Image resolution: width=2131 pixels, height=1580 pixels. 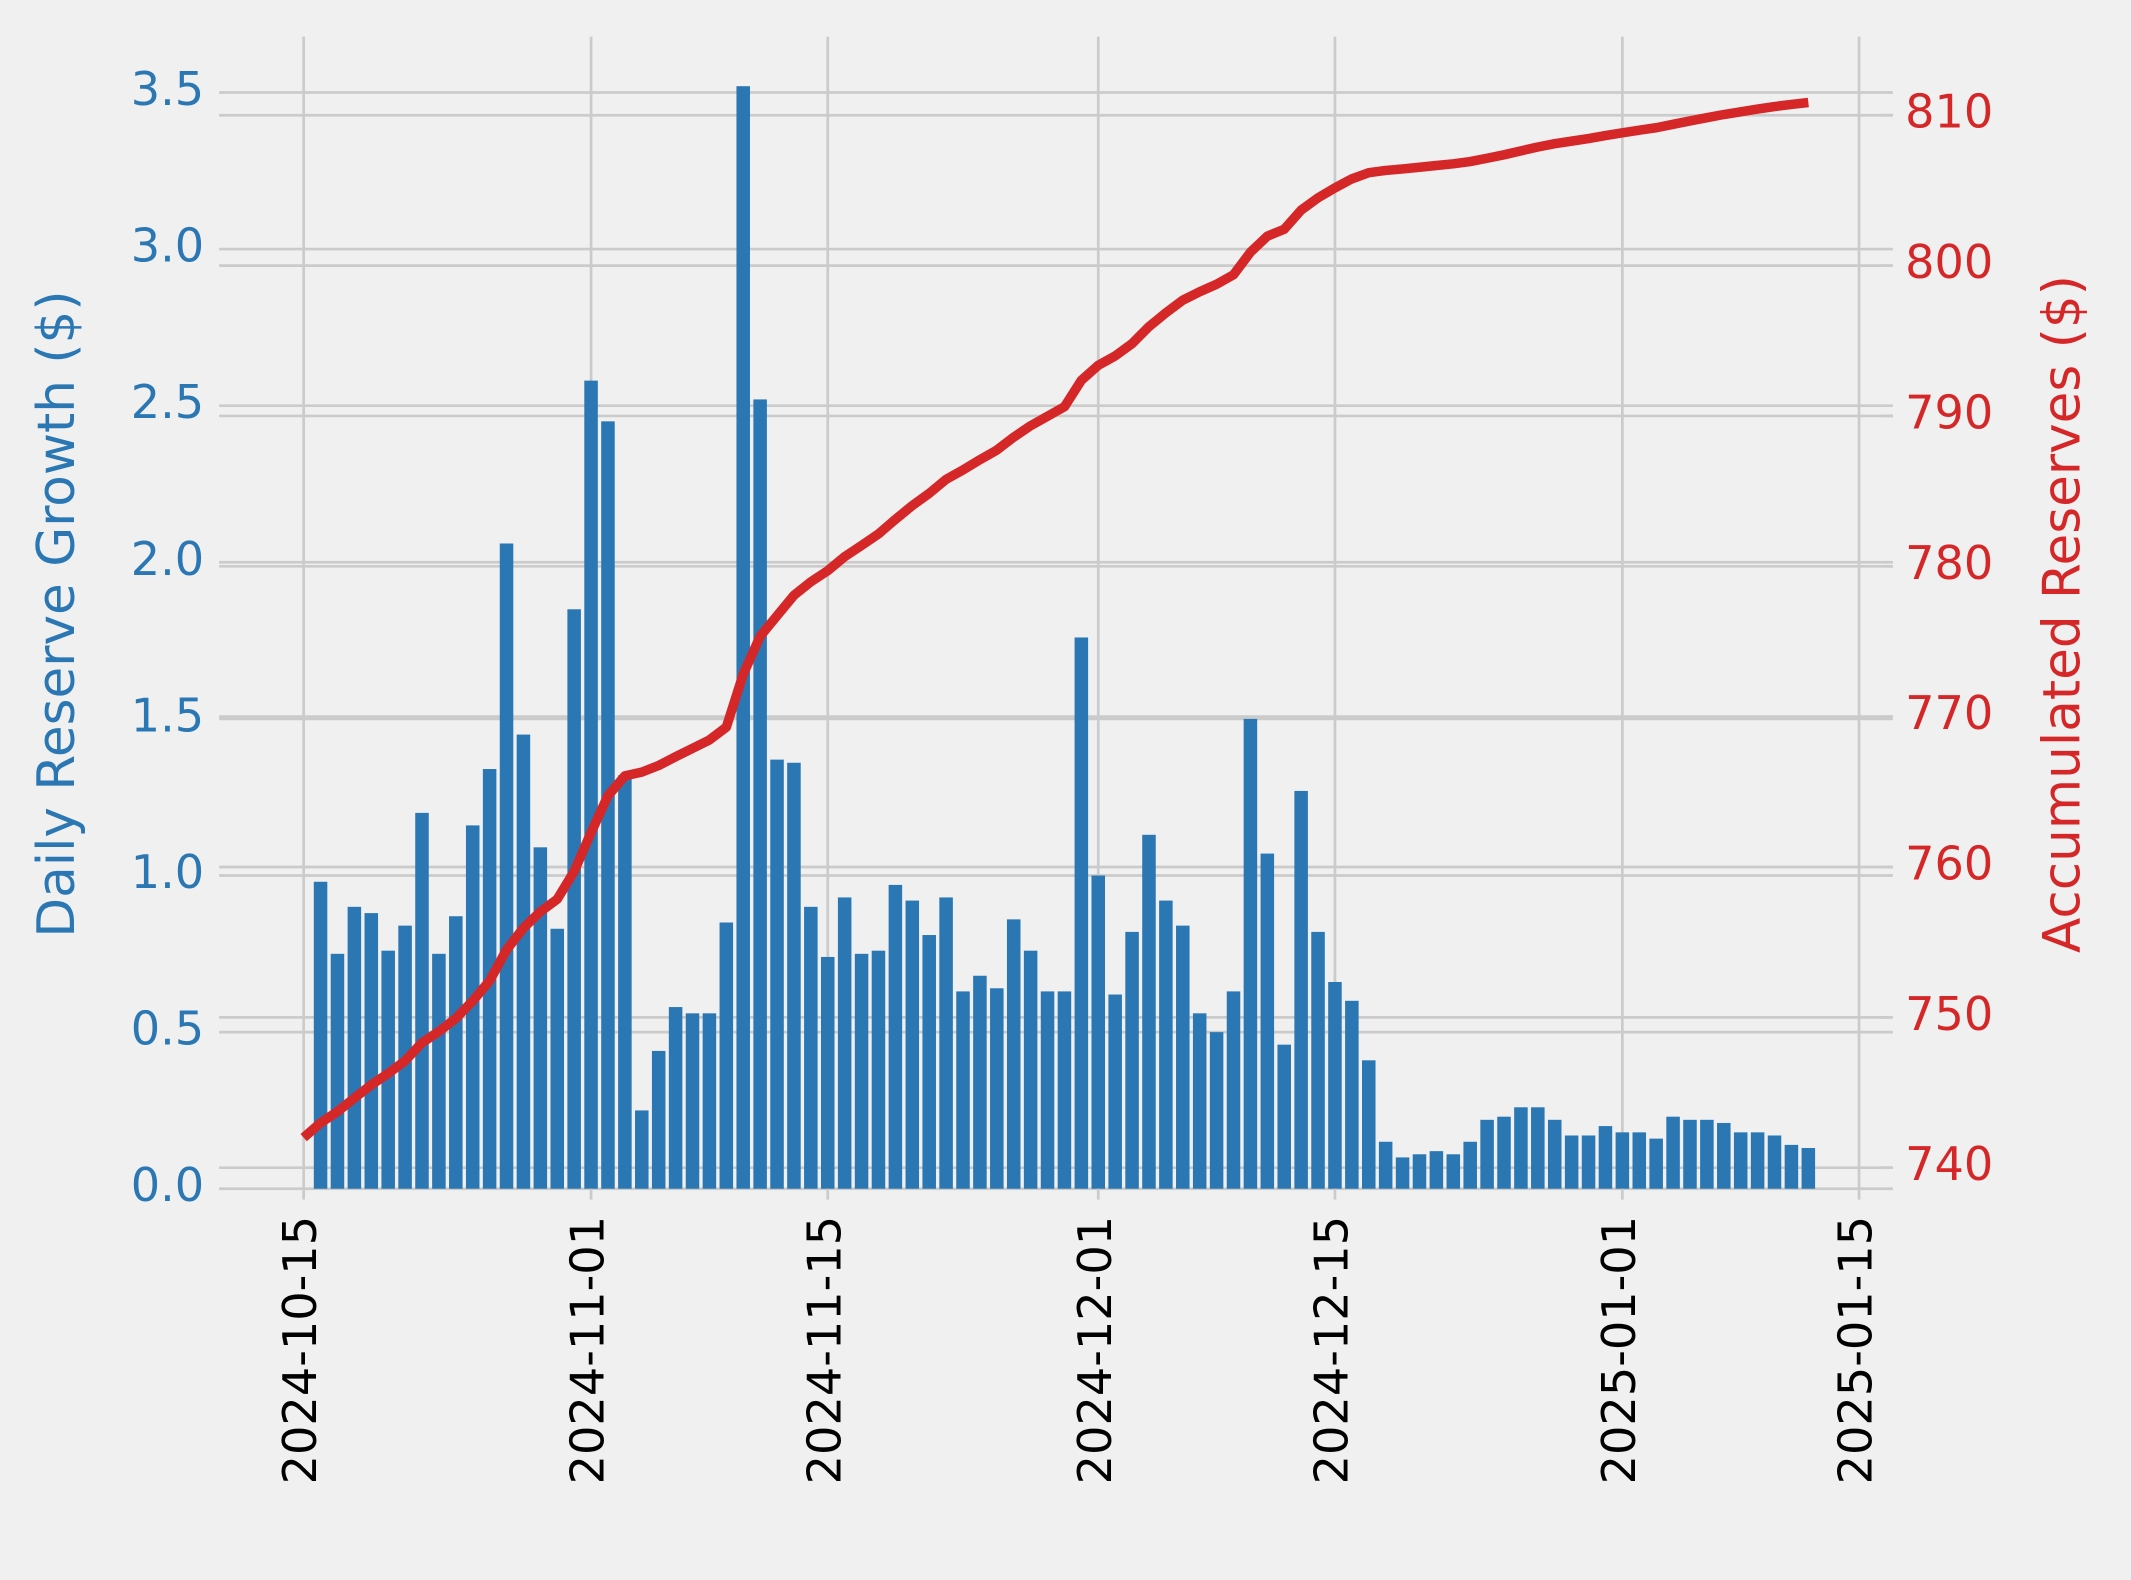 I want to click on y-tick-label: 0.0, so click(x=167, y=1185).